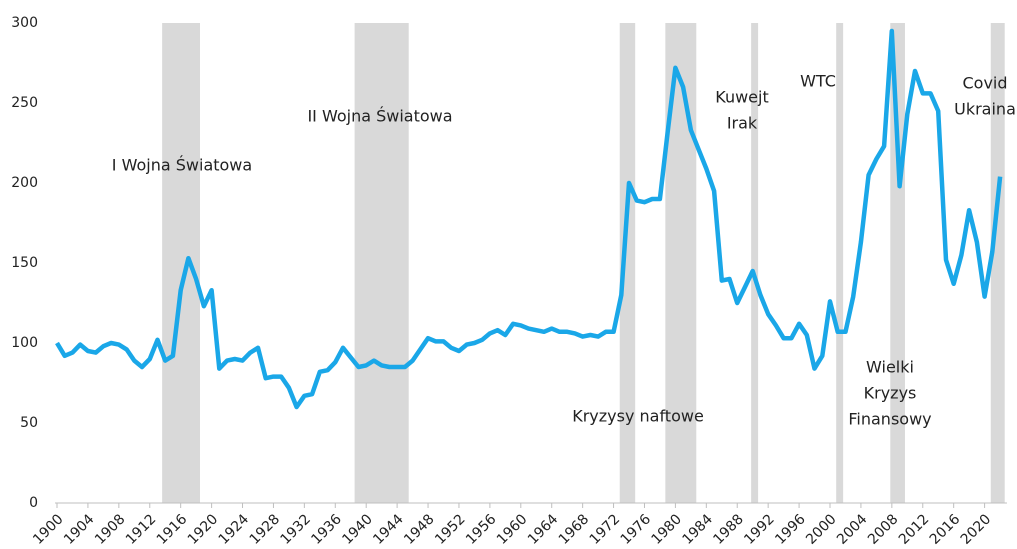 This screenshot has height=549, width=1017. Describe the element at coordinates (605, 529) in the screenshot. I see `x-tick-label: 1972` at that location.